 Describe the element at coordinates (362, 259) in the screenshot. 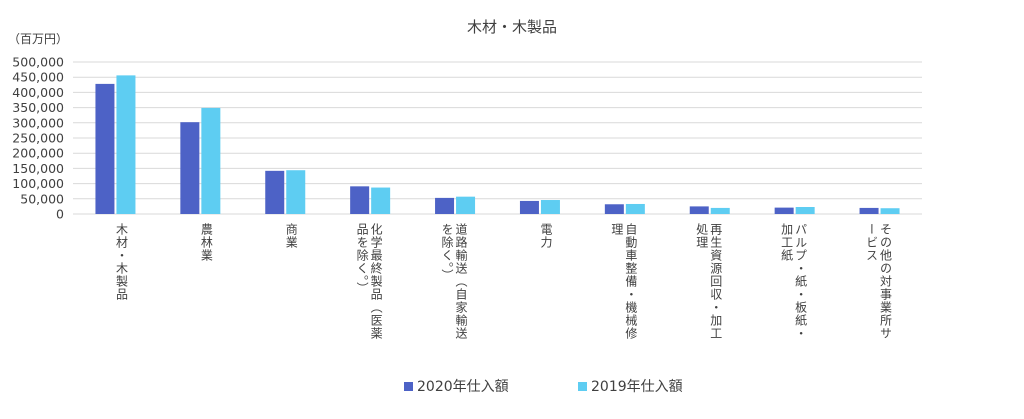

I see `x-category-label-line: 品を除く。）` at that location.